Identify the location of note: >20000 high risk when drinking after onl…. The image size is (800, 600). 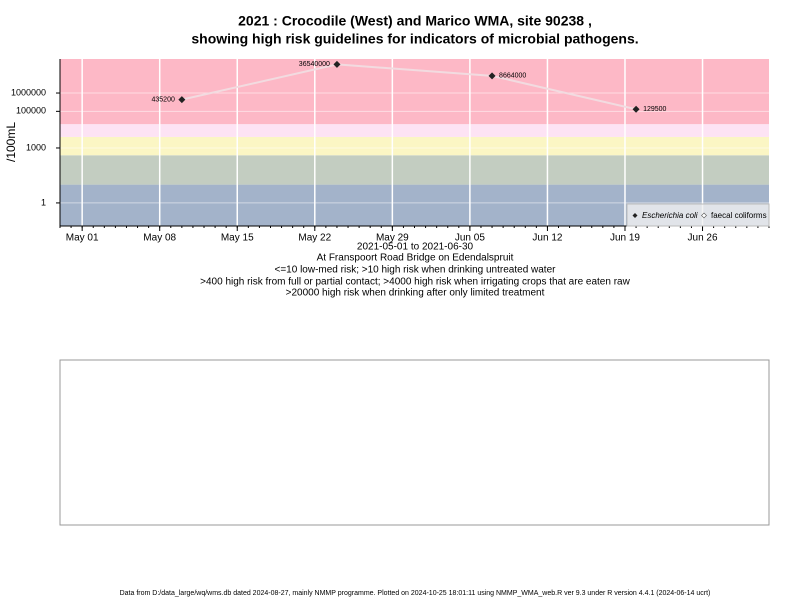
(415, 293).